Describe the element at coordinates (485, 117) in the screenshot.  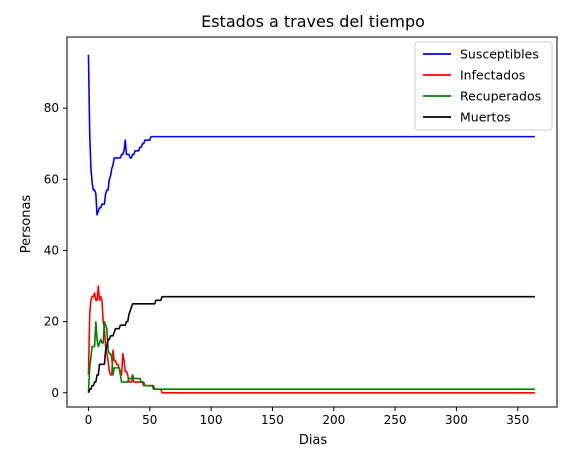
I see `legend-label: Muertos` at that location.